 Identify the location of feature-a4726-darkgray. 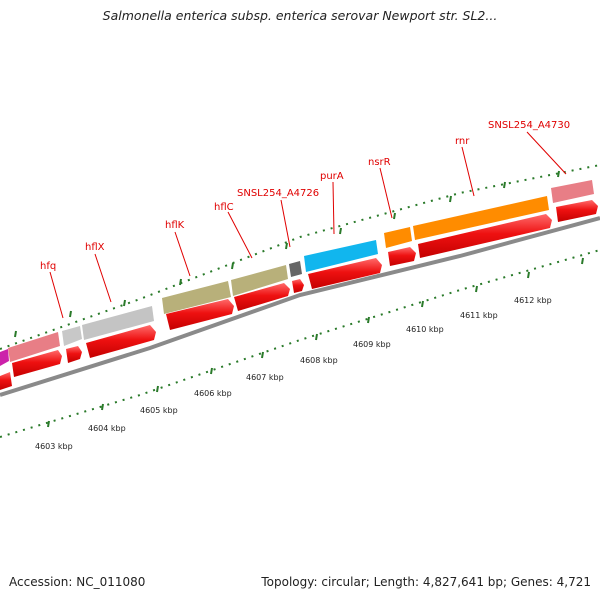
(295, 269).